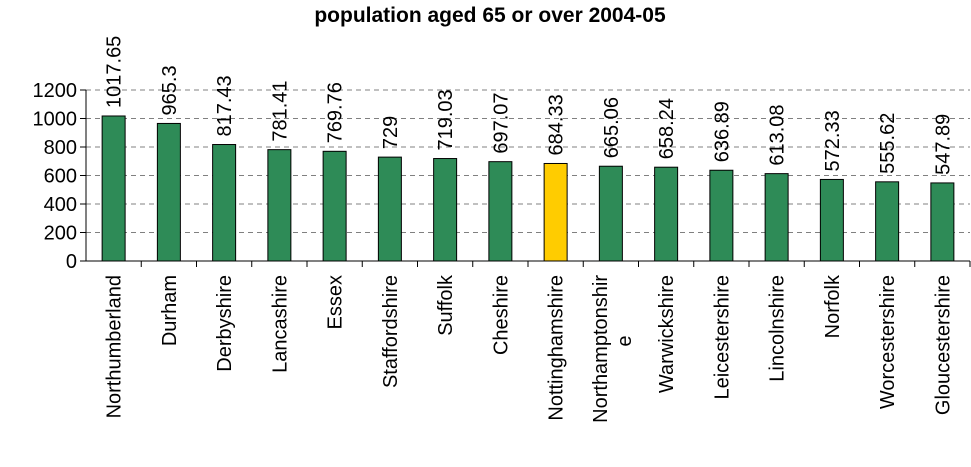 The height and width of the screenshot is (467, 971). Describe the element at coordinates (446, 119) in the screenshot. I see `data-label: 719.03` at that location.